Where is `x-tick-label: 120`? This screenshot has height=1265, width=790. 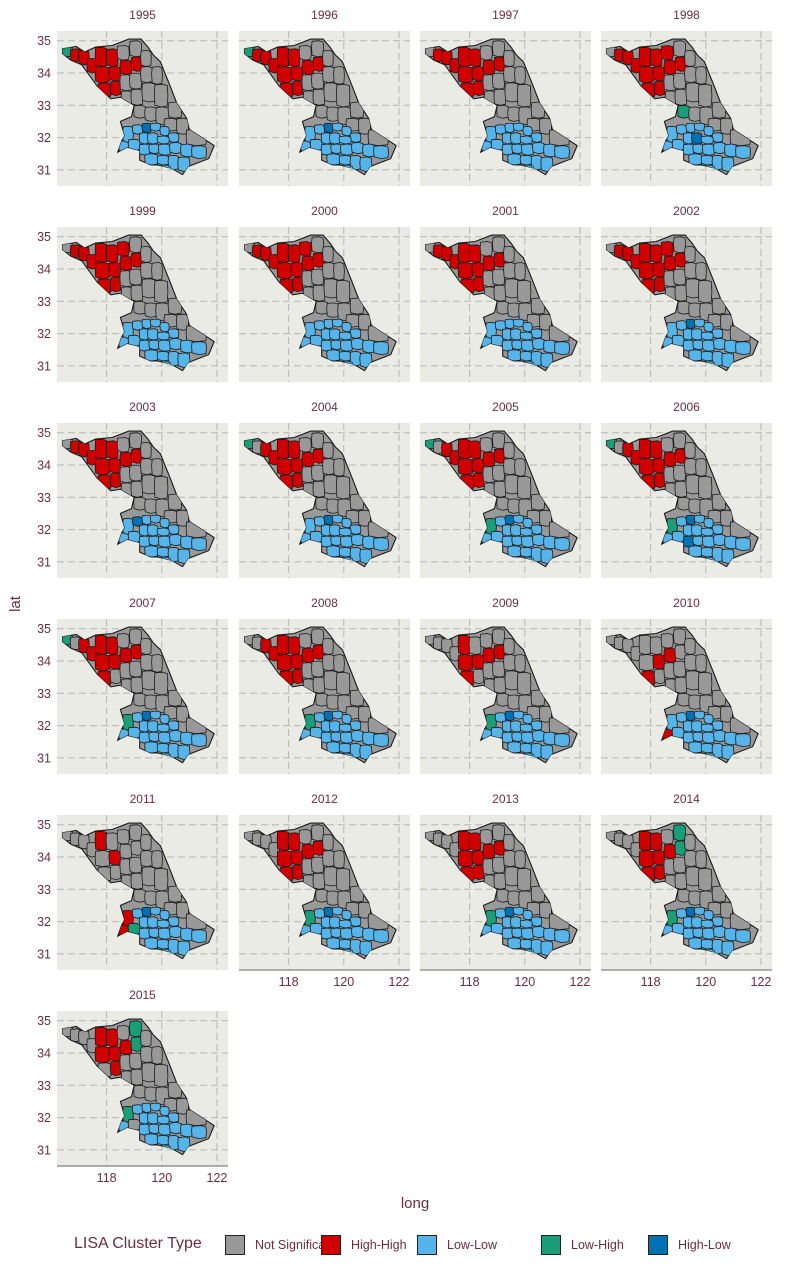
x-tick-label: 120 is located at coordinates (705, 982).